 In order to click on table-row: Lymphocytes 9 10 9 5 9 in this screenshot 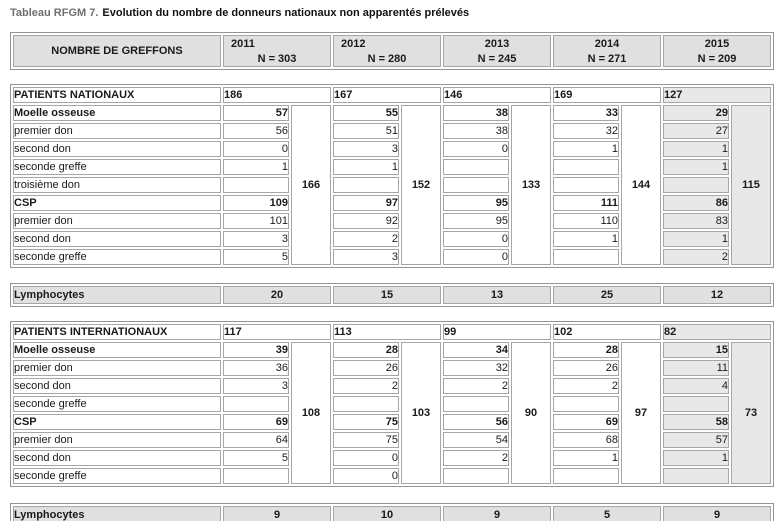, I will do `click(392, 513)`.